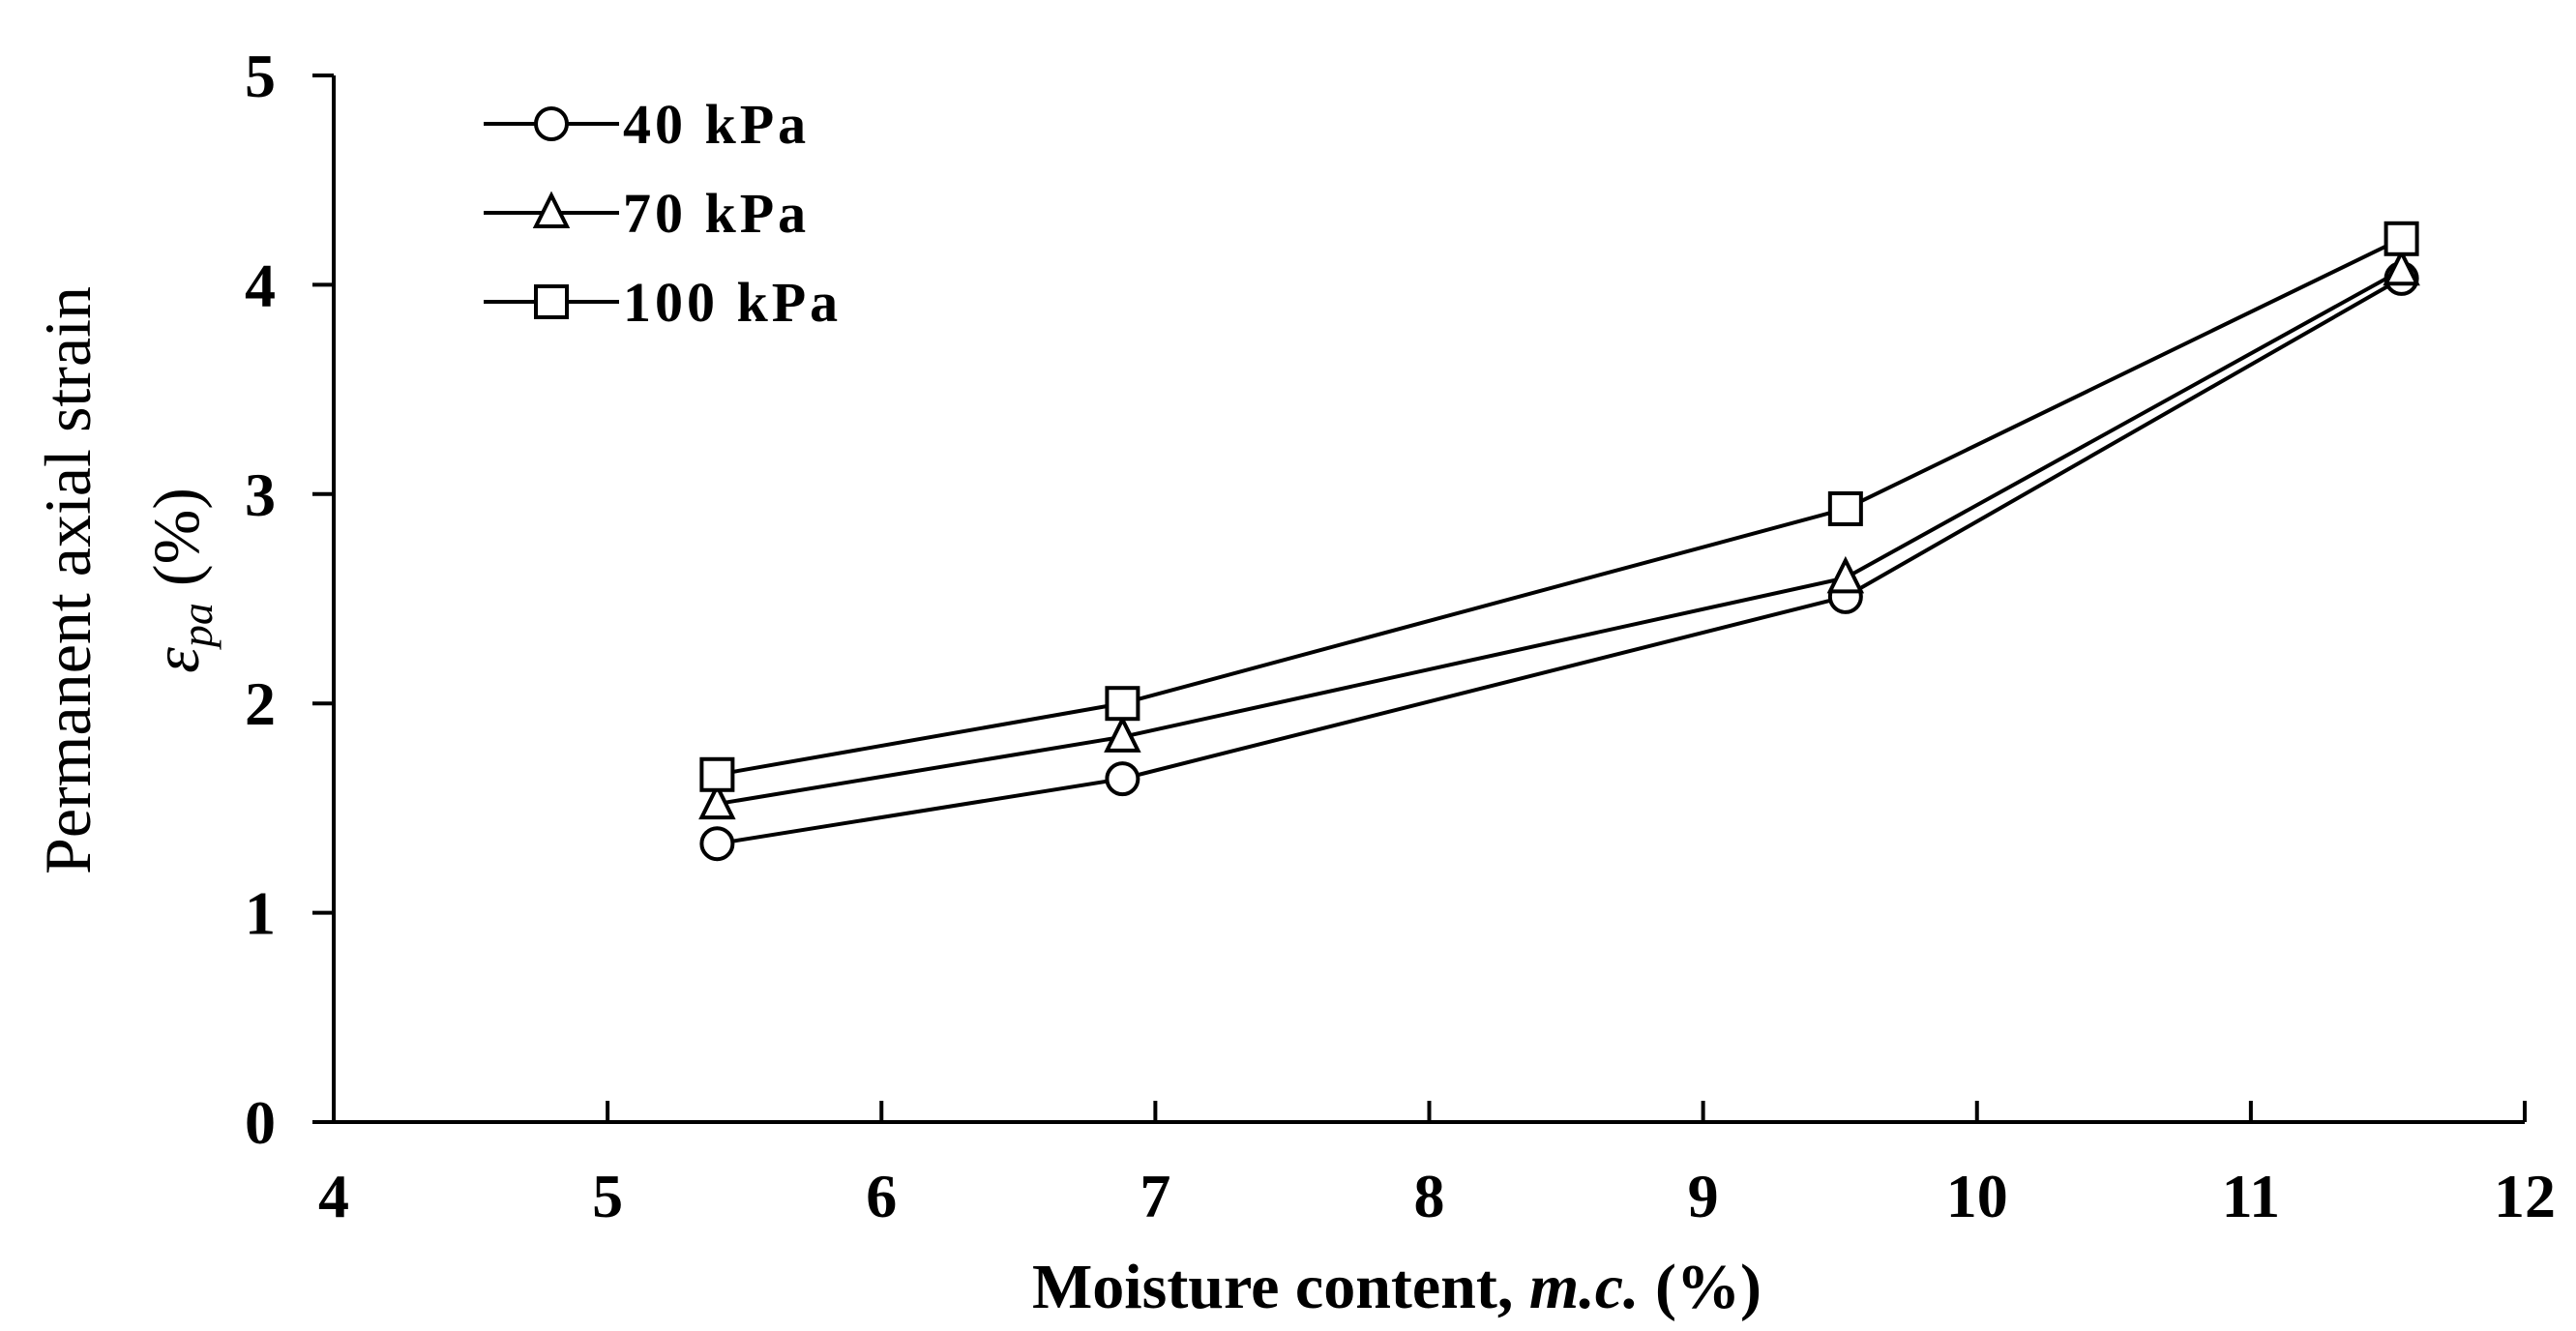  Describe the element at coordinates (1155, 1196) in the screenshot. I see `x-tick-label: 7` at that location.